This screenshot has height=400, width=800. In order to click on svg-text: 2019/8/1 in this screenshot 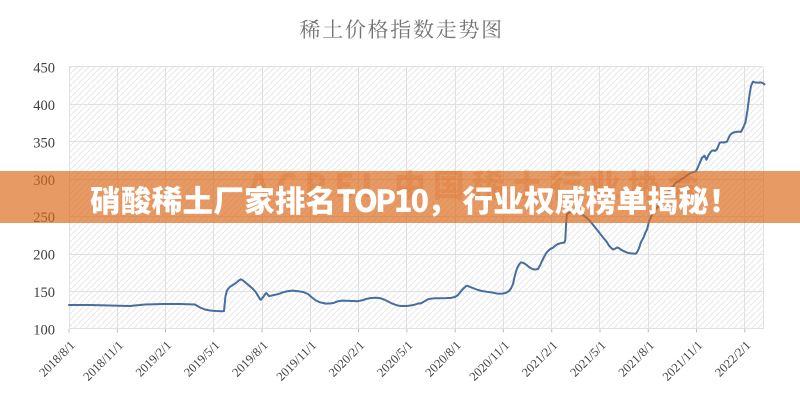, I will do `click(249, 358)`.